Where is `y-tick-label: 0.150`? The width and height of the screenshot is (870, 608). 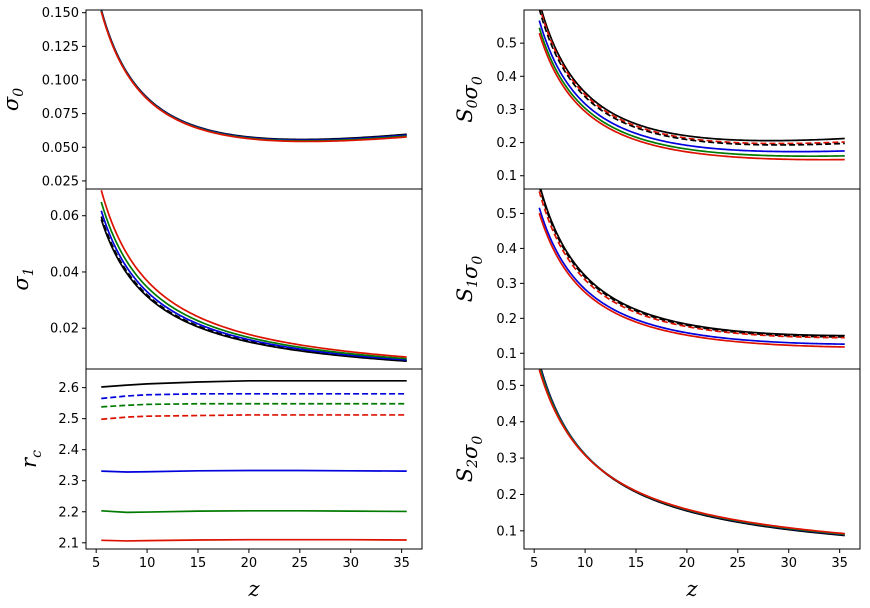 y-tick-label: 0.150 is located at coordinates (60, 13).